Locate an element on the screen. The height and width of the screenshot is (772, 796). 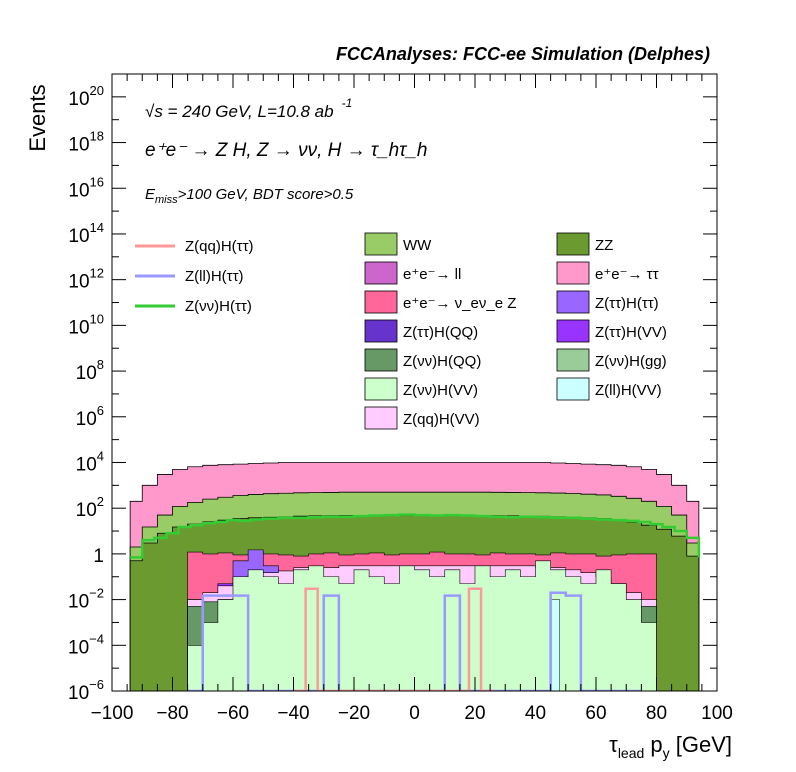
y-tick-label: 1 is located at coordinates (98, 556).